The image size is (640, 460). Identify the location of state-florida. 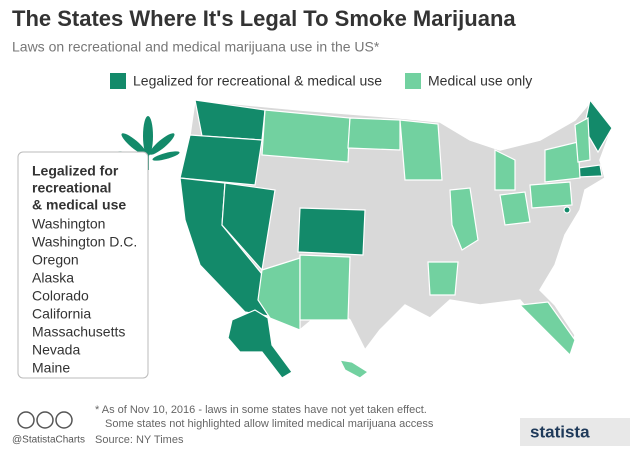
(547, 329).